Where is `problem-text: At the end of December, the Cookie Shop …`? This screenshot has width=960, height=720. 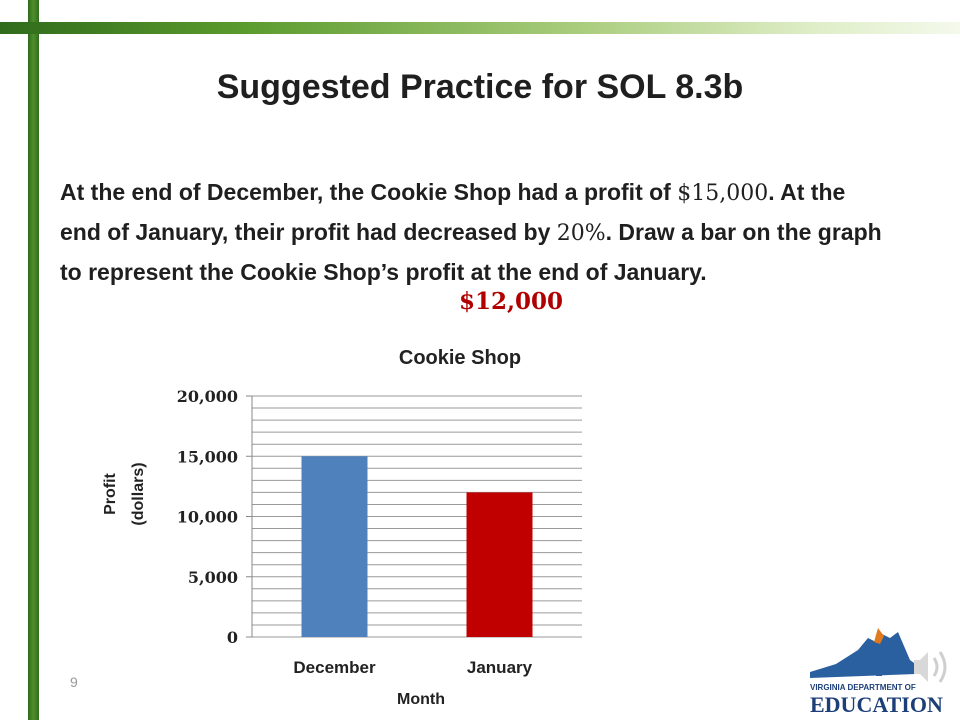
problem-text: At the end of December, the Cookie Shop … is located at coordinates (475, 232).